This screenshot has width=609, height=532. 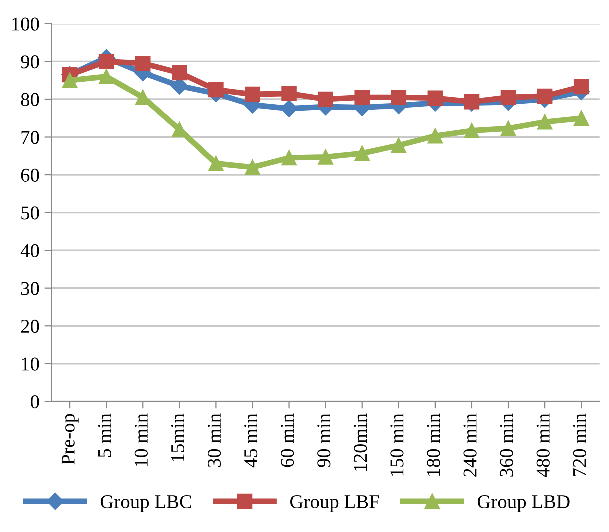 What do you see at coordinates (30, 175) in the screenshot?
I see `y-tick-label: 60` at bounding box center [30, 175].